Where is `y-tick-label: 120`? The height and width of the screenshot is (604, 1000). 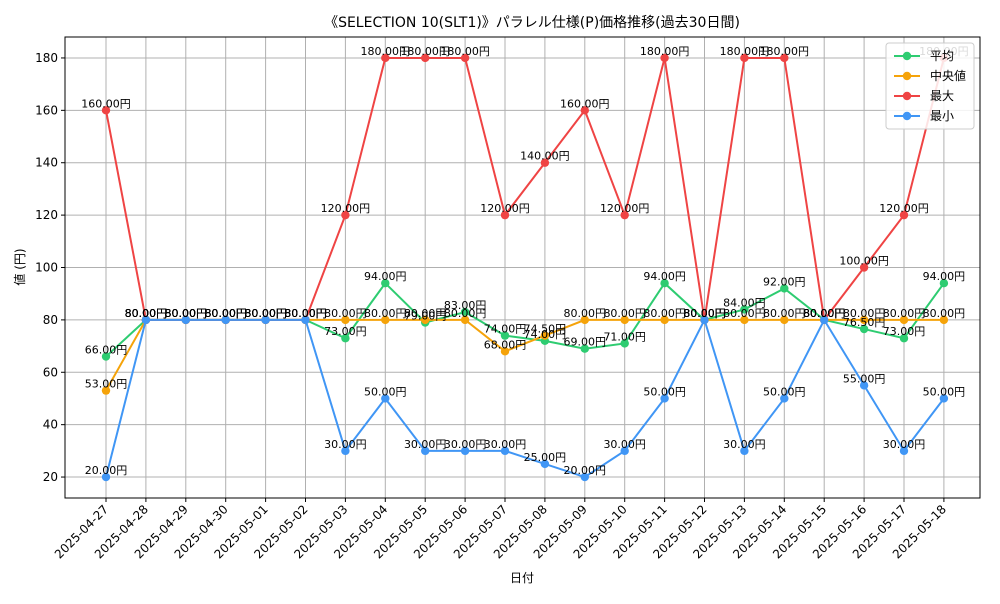 y-tick-label: 120 is located at coordinates (46, 215).